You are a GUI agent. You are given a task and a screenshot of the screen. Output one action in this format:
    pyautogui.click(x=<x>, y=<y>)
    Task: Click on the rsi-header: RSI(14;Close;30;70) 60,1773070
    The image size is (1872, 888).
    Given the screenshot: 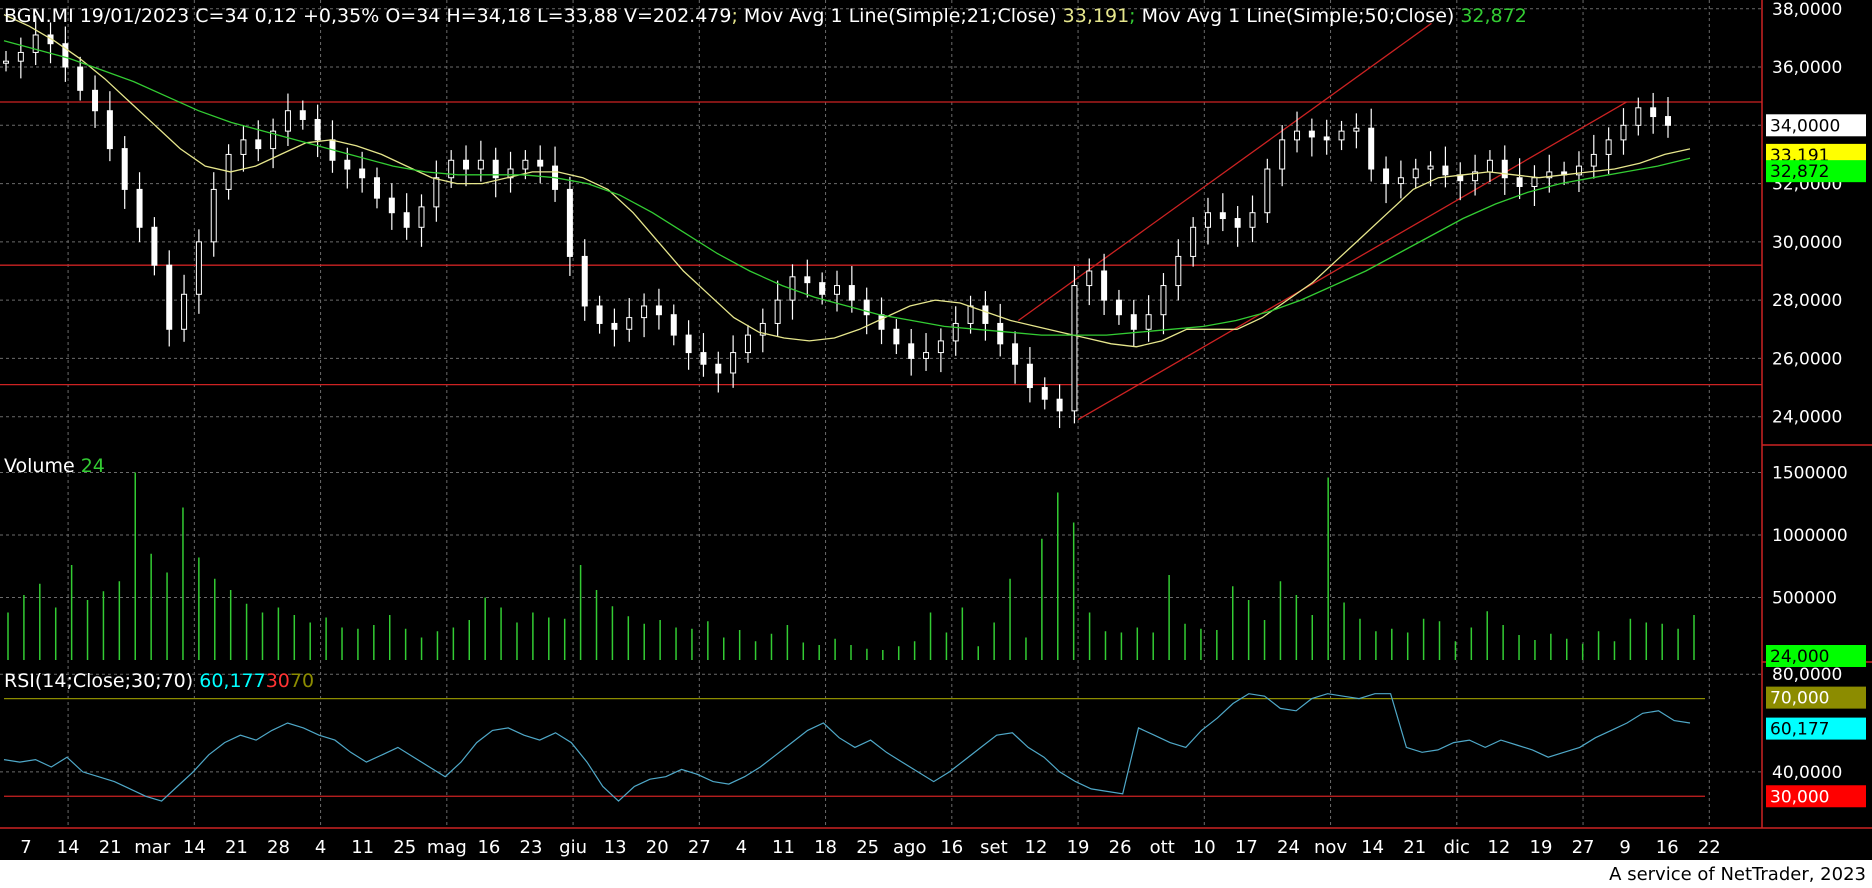 What is the action you would take?
    pyautogui.click(x=159, y=681)
    